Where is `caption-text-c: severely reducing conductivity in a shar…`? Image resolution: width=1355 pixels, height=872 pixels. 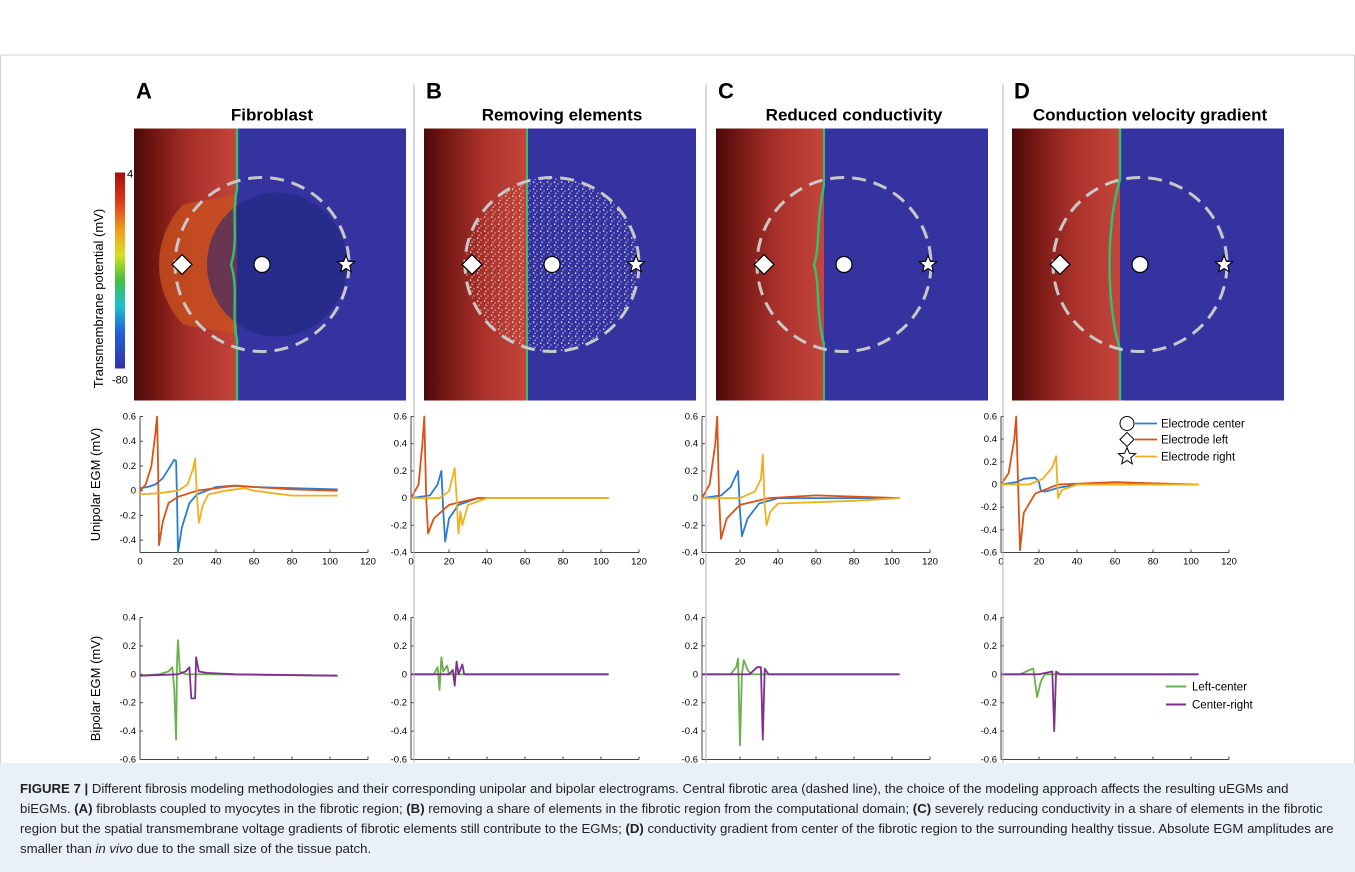 caption-text-c: severely reducing conductivity in a shar… is located at coordinates (671, 818).